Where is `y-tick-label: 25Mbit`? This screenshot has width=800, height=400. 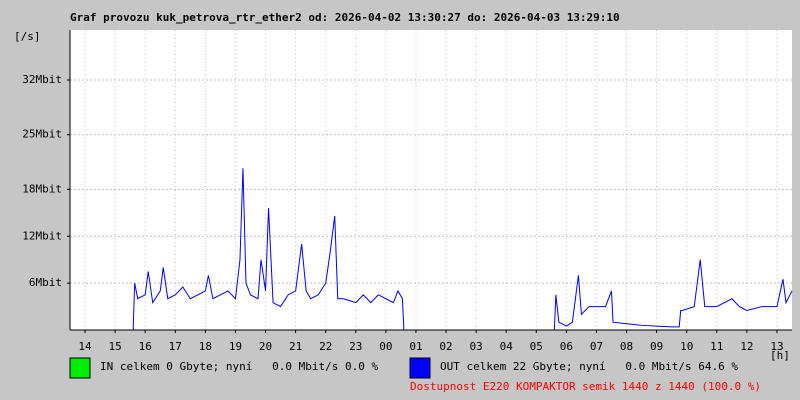 y-tick-label: 25Mbit is located at coordinates (42, 134).